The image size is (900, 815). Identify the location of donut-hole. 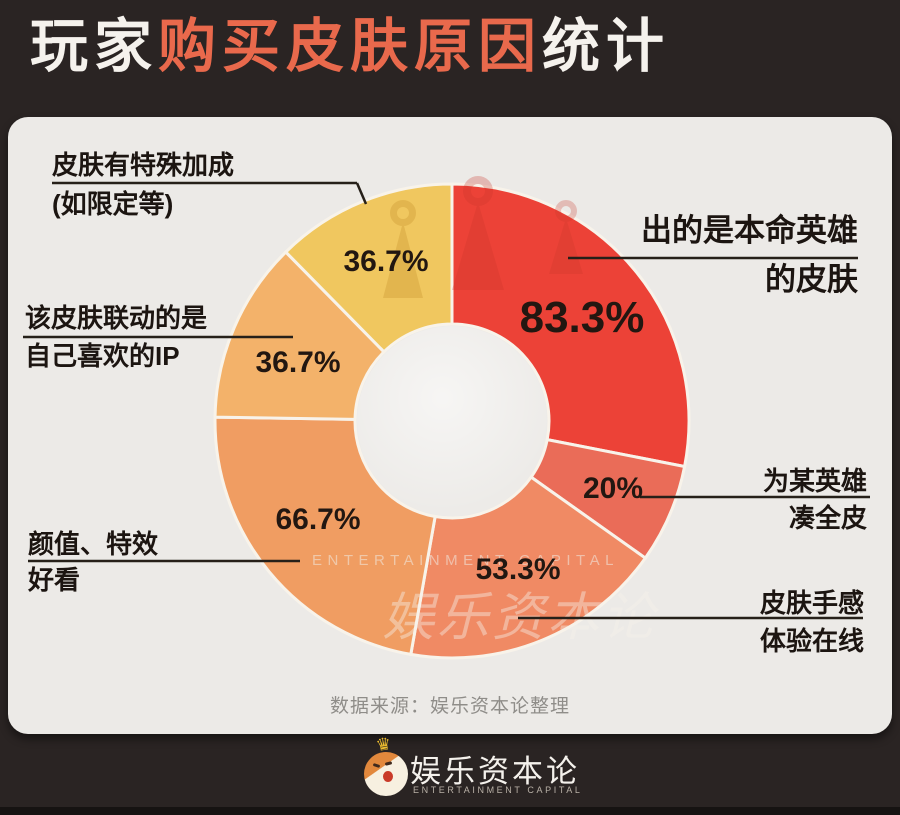
(452, 421).